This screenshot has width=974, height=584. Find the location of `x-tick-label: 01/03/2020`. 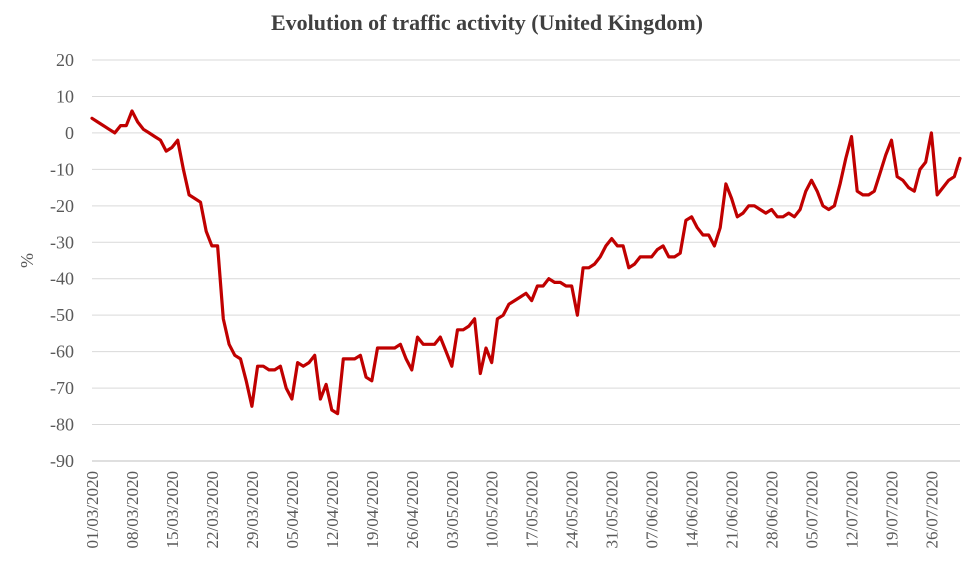

x-tick-label: 01/03/2020 is located at coordinates (92, 509).